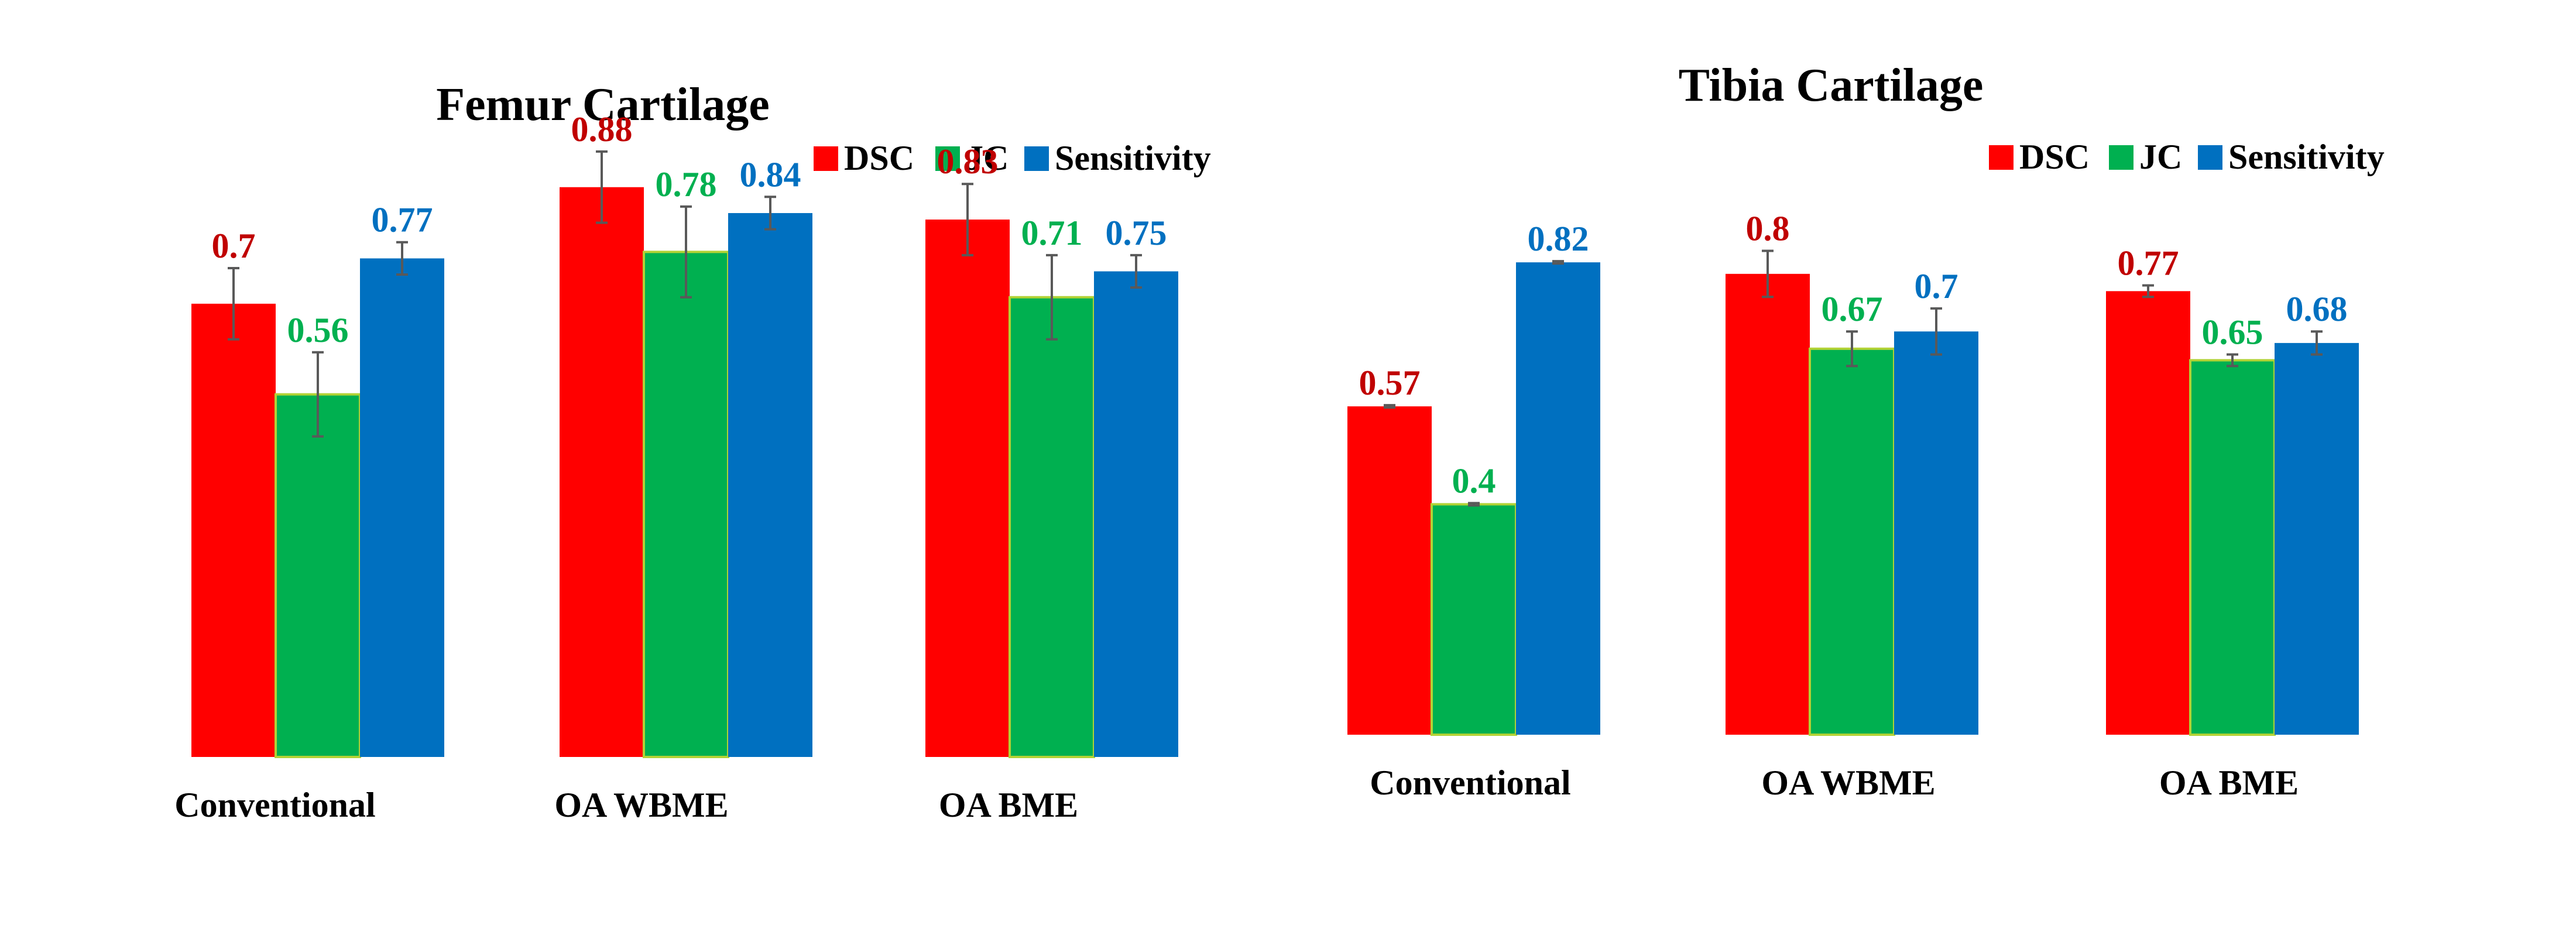 This screenshot has height=932, width=2576. I want to click on tibia-legend-dsc-label: DSC, so click(2054, 157).